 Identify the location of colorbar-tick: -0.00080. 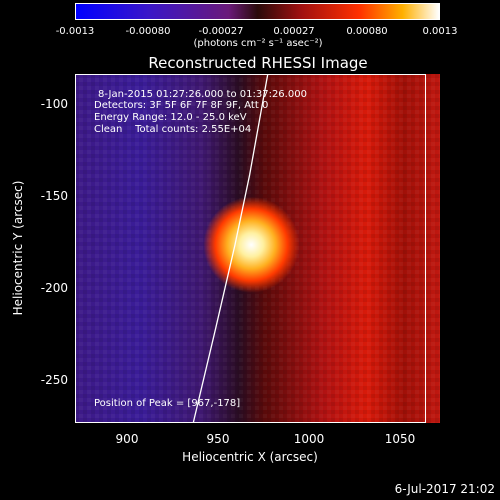
(148, 31).